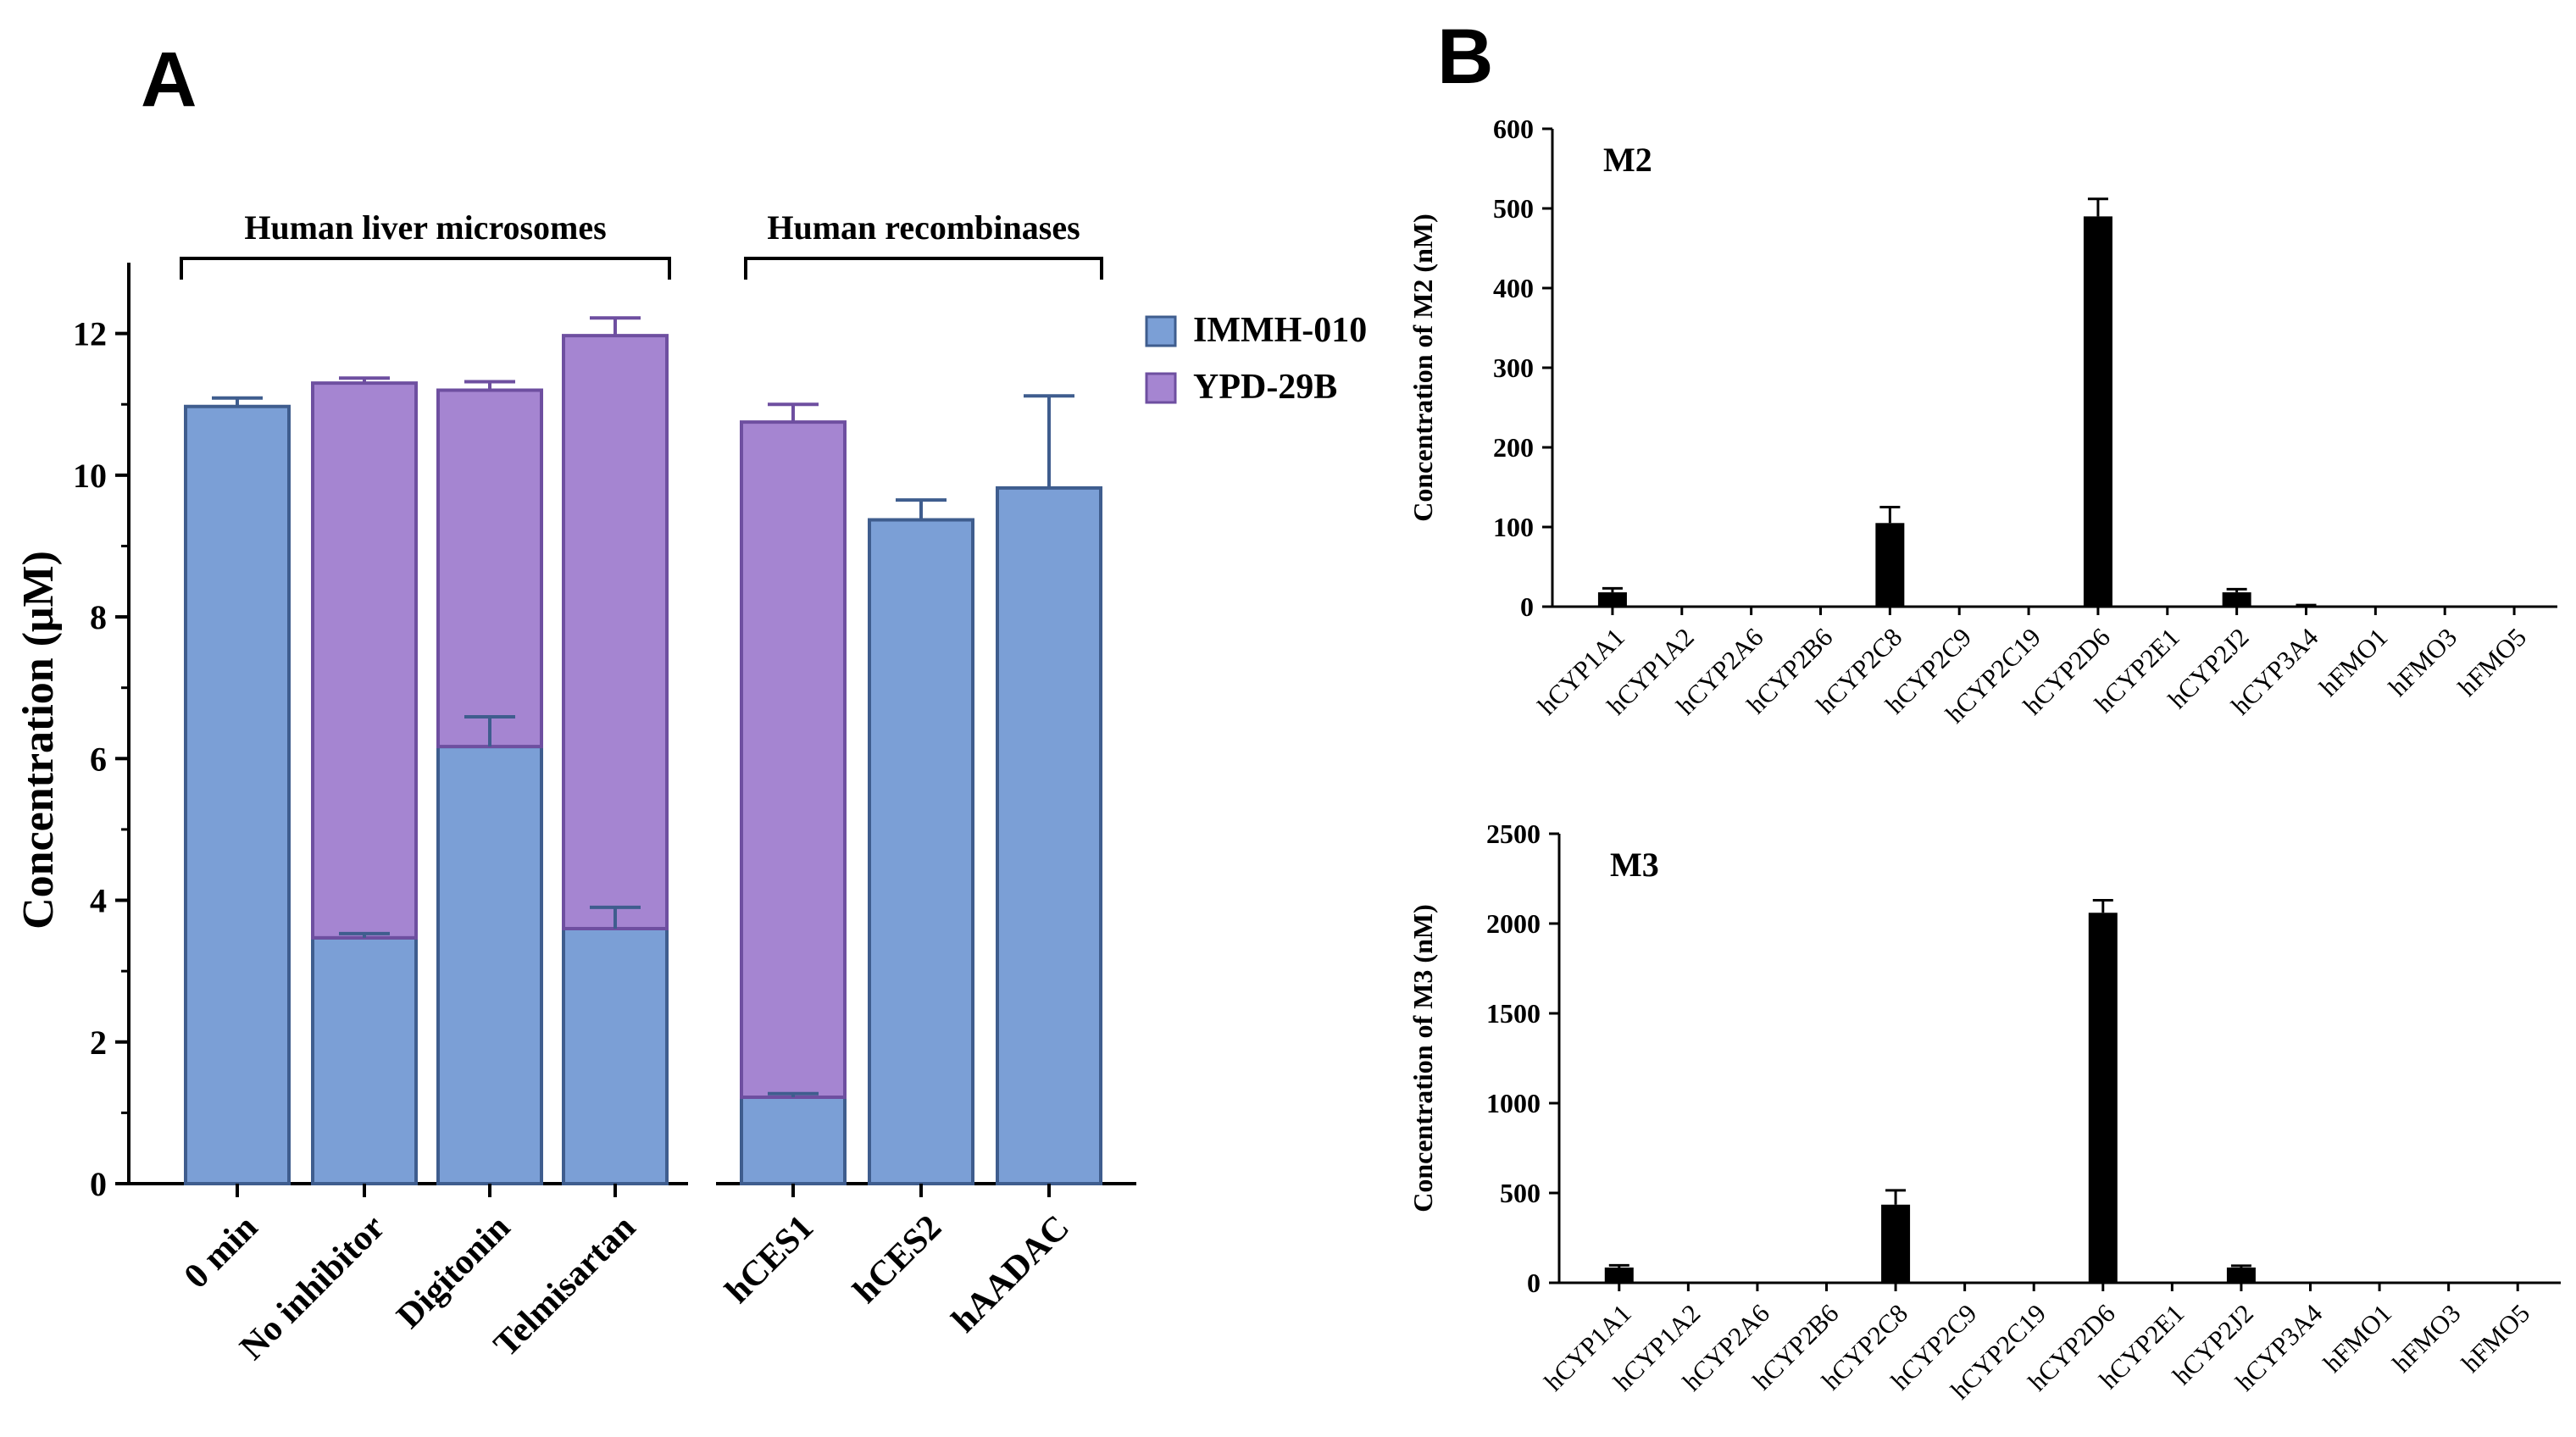 This screenshot has height=1437, width=2576. What do you see at coordinates (425, 227) in the screenshot?
I see `group-label-liver: Human liver microsomes` at bounding box center [425, 227].